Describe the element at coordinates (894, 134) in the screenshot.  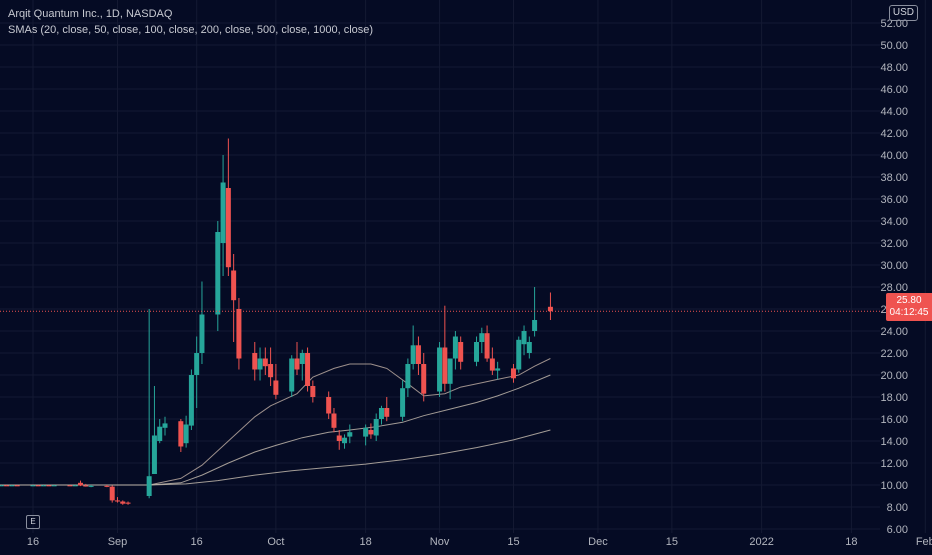
I see `price-tick-label: 42.00` at that location.